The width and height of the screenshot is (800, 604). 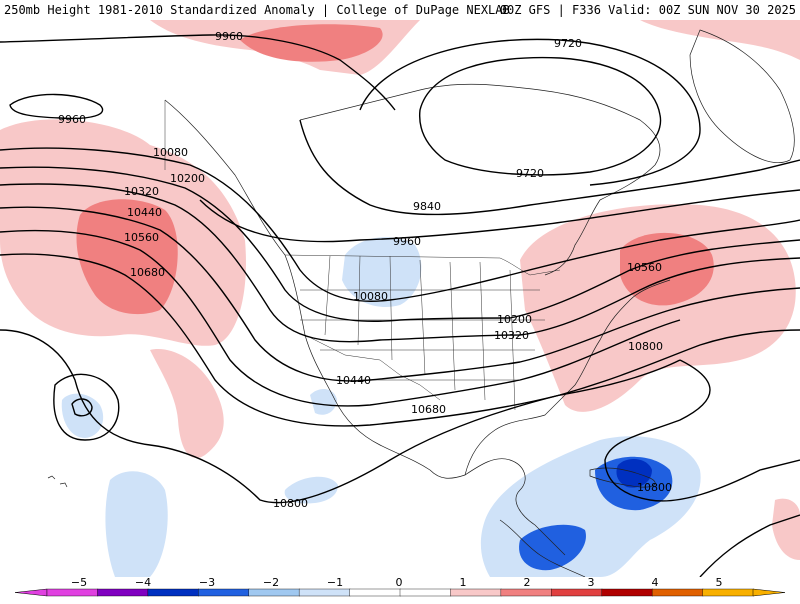 I want to click on cuba, so click(x=622, y=477).